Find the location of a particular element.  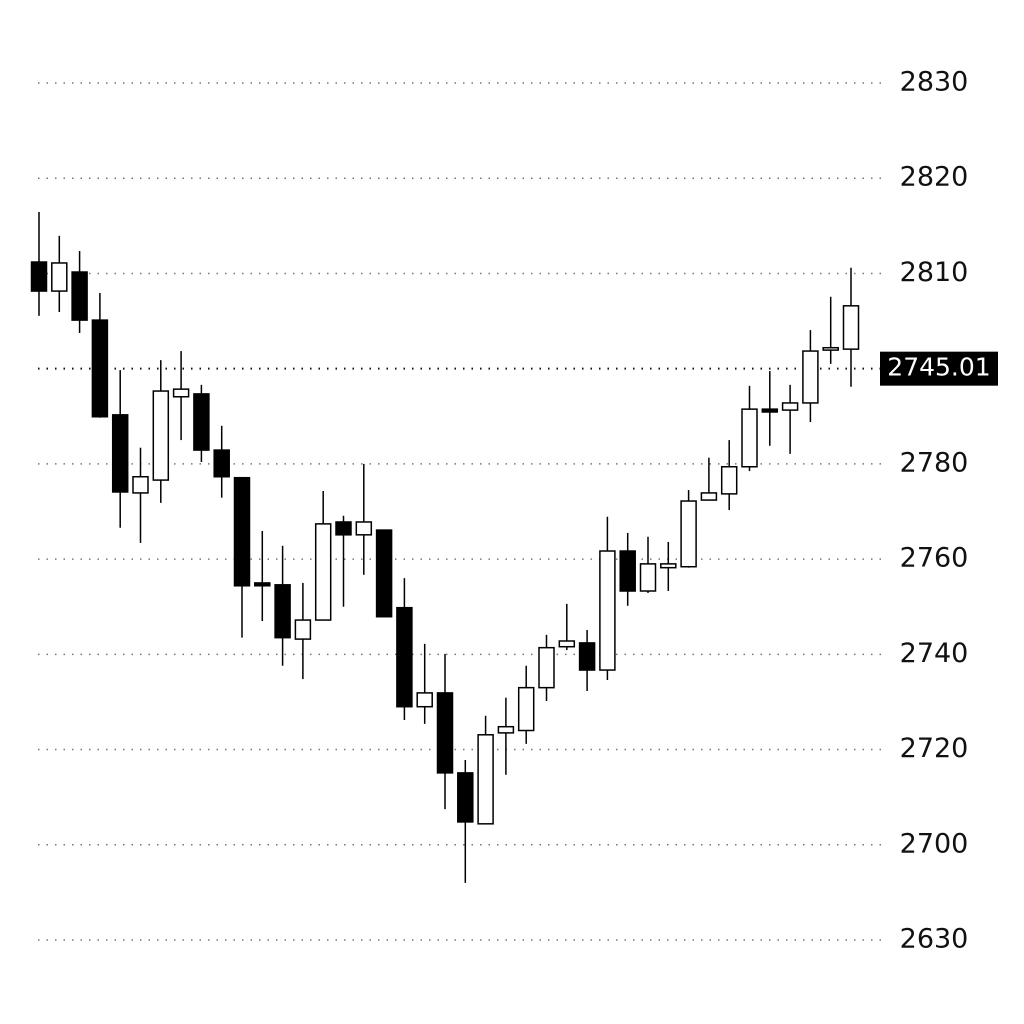

y-tick-label: 2740 is located at coordinates (934, 653).